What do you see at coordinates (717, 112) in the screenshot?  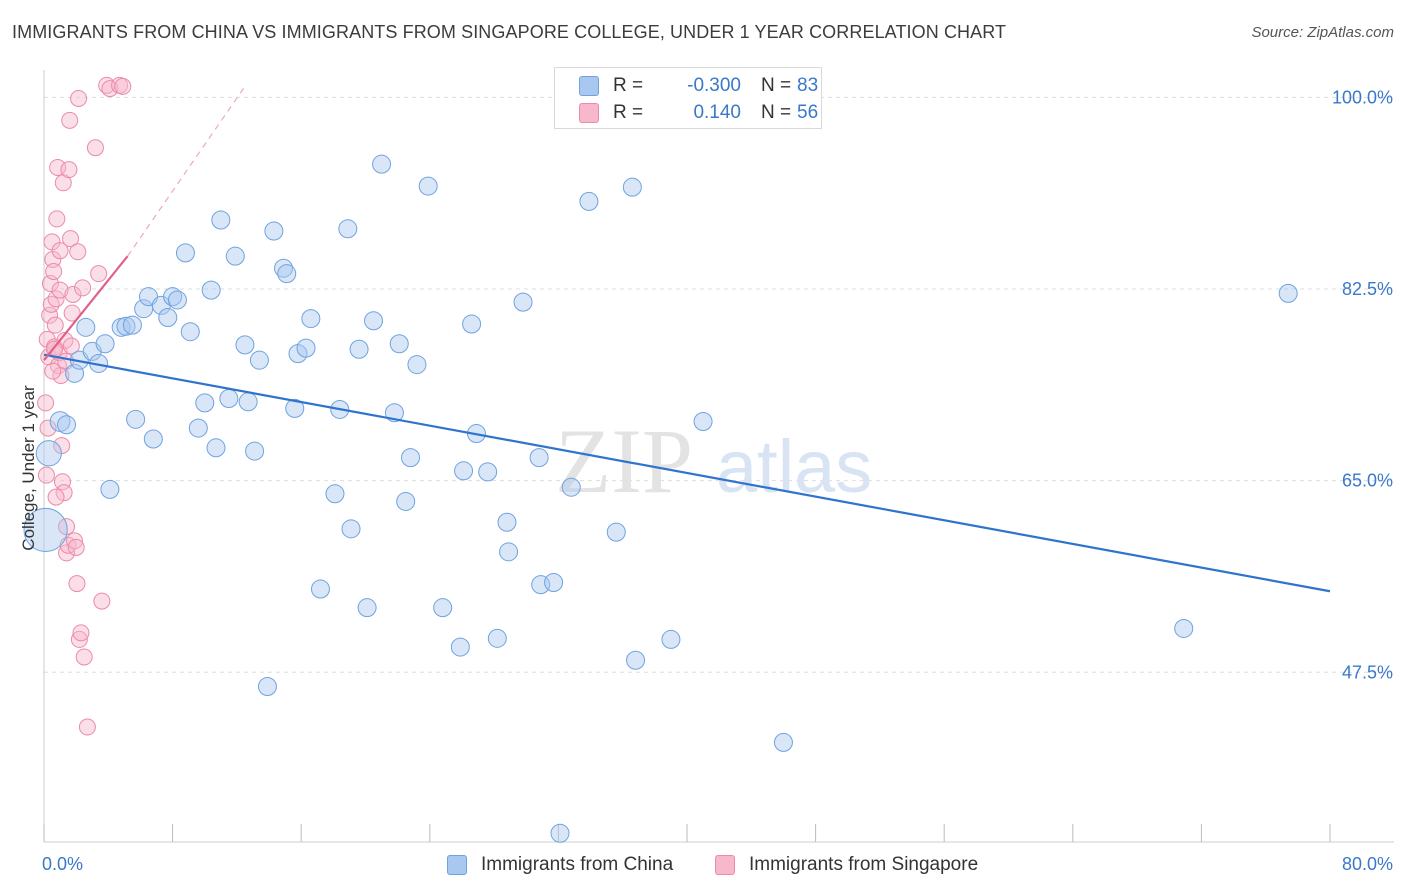 I see `r-value: 0.140` at bounding box center [717, 112].